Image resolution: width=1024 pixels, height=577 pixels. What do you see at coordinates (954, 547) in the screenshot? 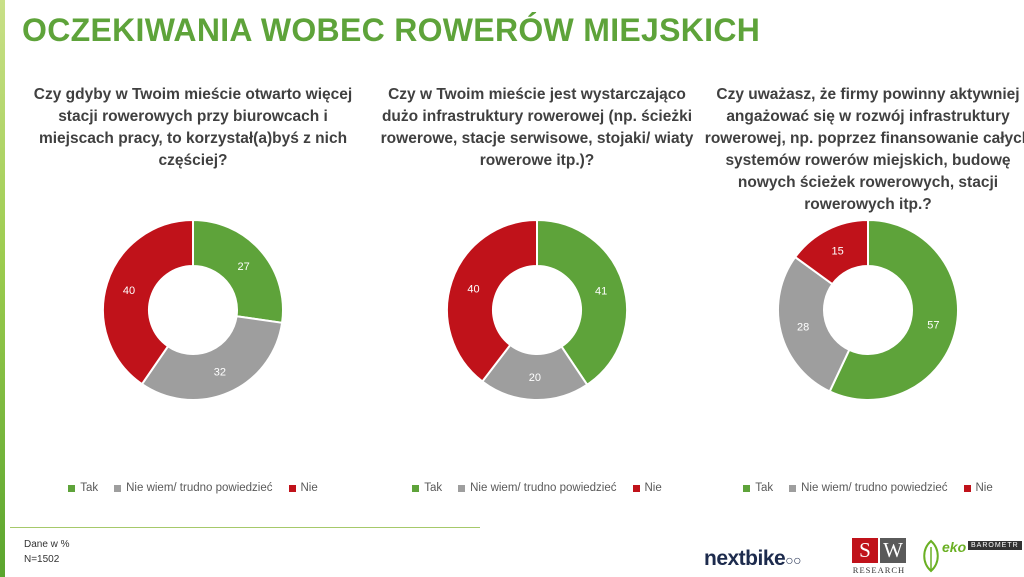
I see `eko-wordmark: eko` at bounding box center [954, 547].